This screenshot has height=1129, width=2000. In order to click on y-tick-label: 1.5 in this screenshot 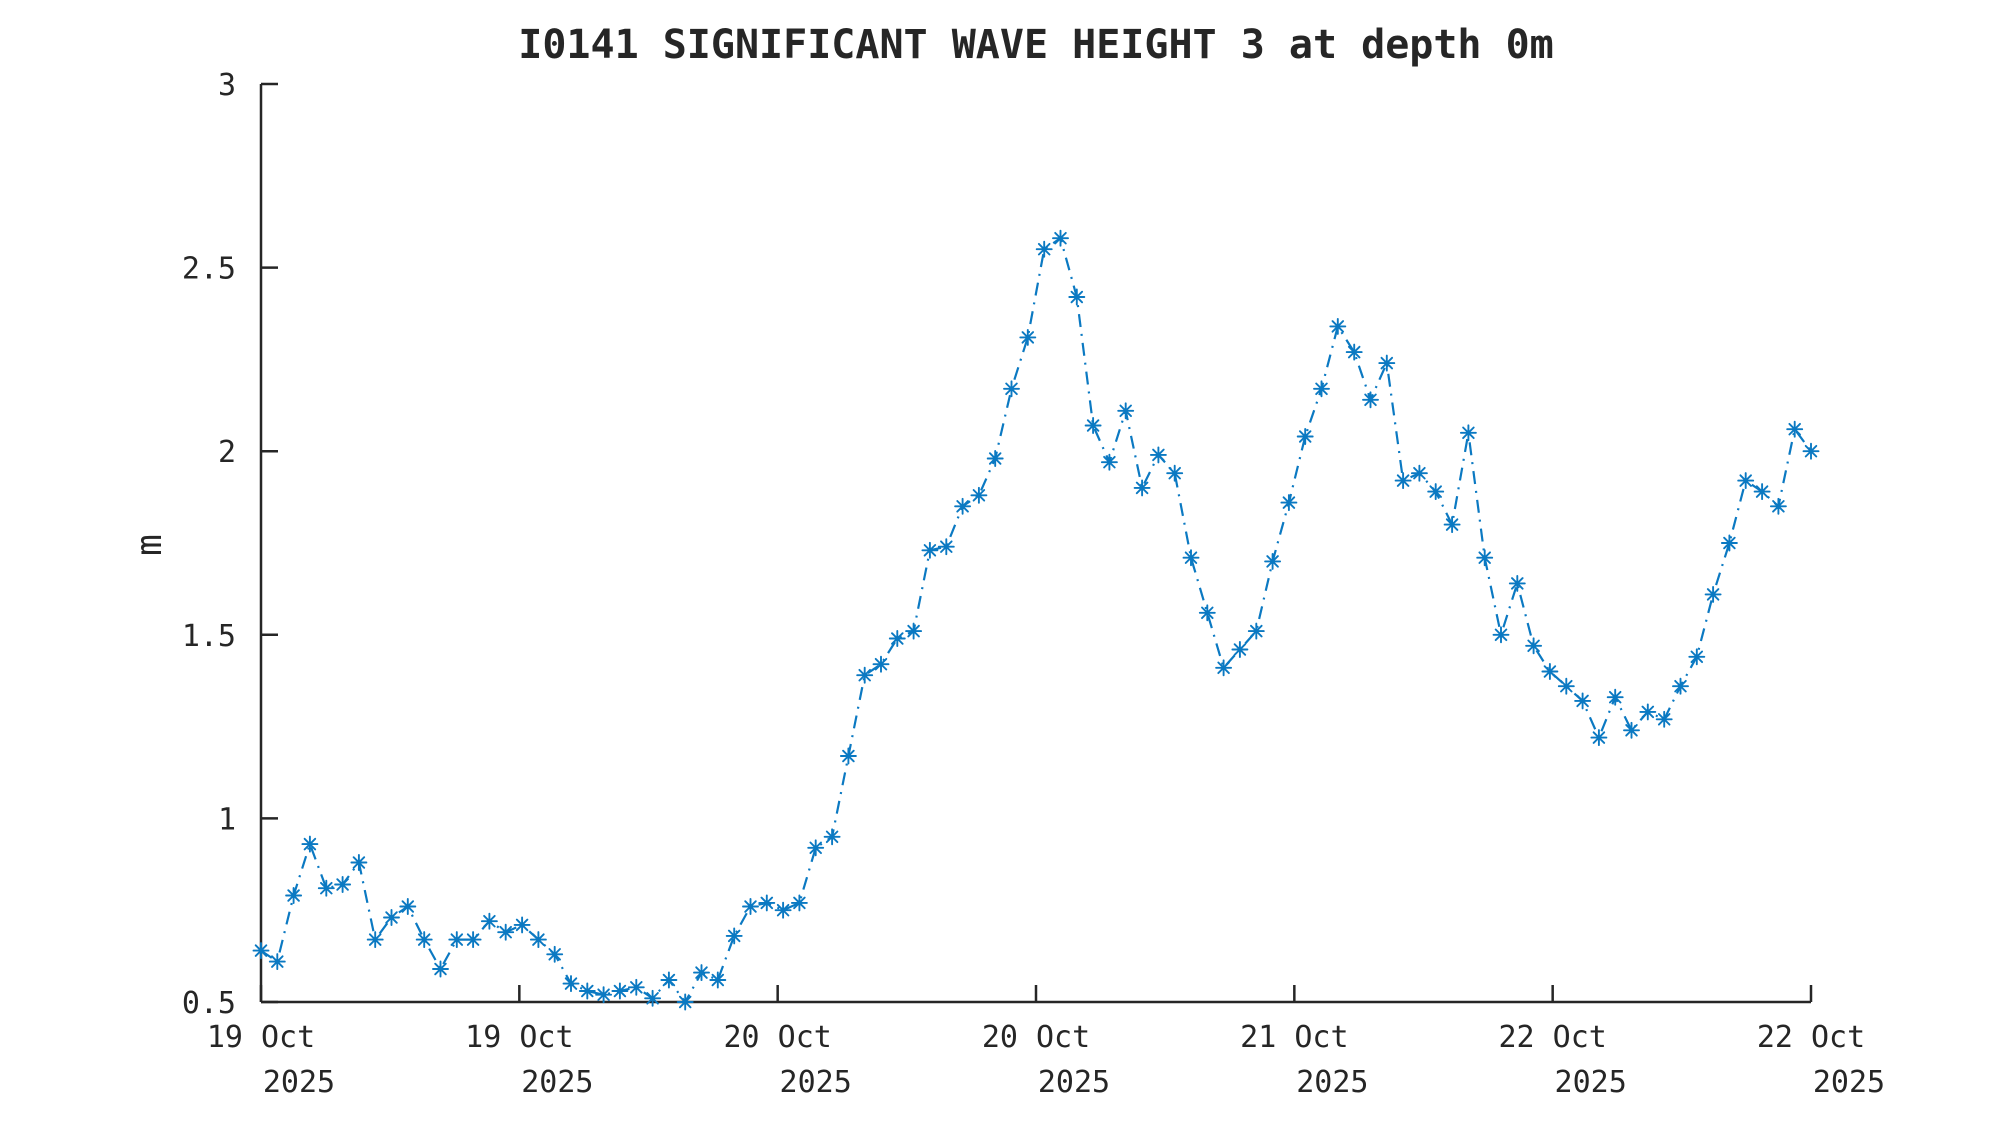, I will do `click(209, 636)`.